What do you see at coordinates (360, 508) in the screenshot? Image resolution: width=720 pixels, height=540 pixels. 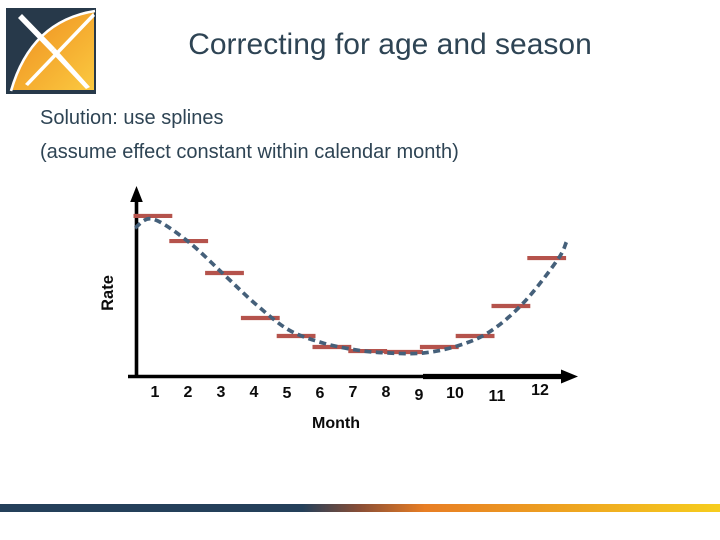 I see `footer-gradient-stripe` at bounding box center [360, 508].